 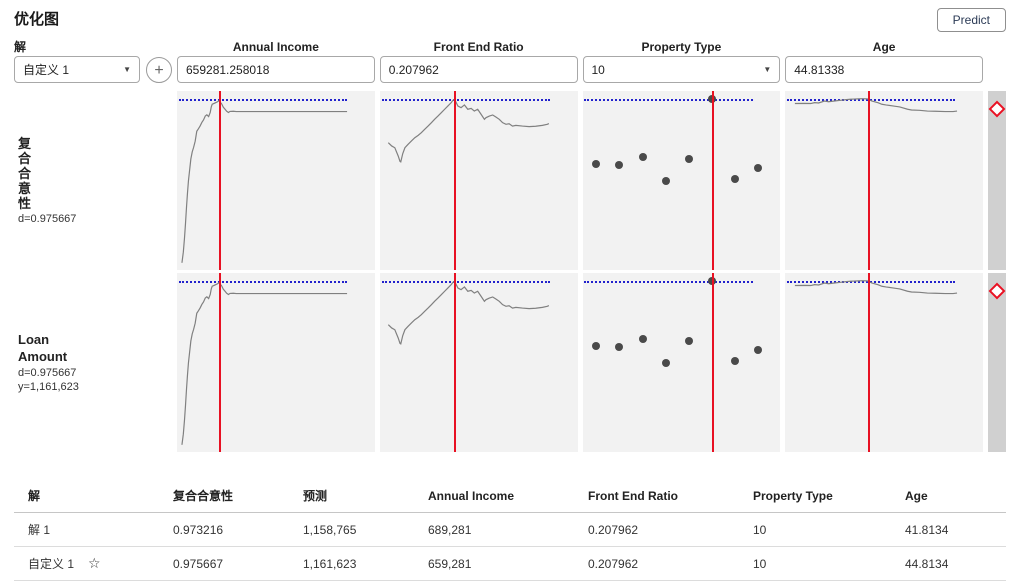 I want to click on factor-label: Front End Ratio, so click(x=478, y=47).